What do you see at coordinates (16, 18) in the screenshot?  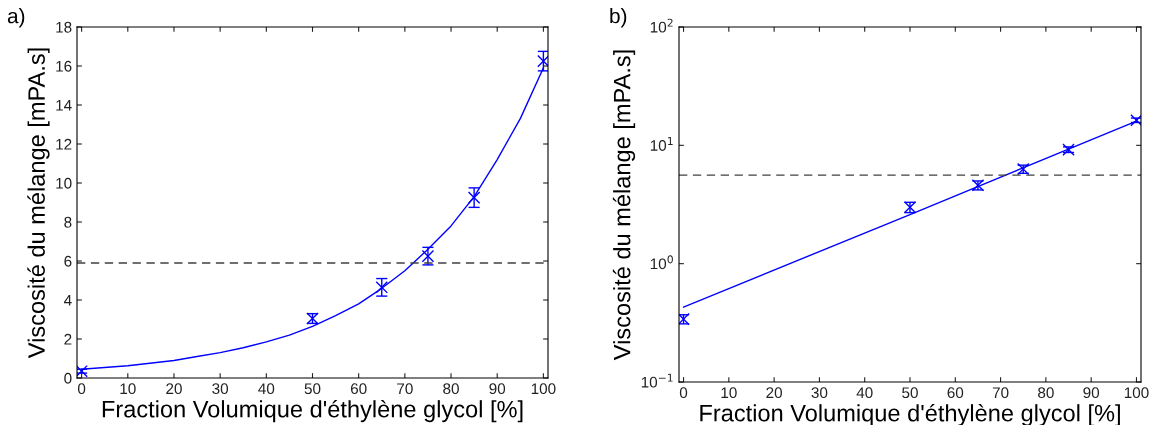 I see `text: a)` at bounding box center [16, 18].